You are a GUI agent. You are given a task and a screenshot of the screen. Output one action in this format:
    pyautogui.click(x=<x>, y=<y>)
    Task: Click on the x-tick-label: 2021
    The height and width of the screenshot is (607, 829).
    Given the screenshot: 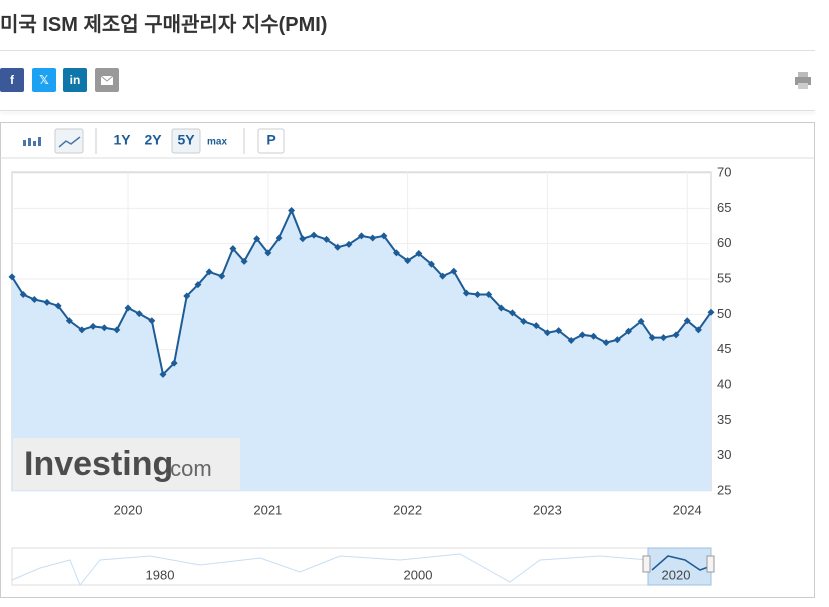 What is the action you would take?
    pyautogui.click(x=267, y=509)
    